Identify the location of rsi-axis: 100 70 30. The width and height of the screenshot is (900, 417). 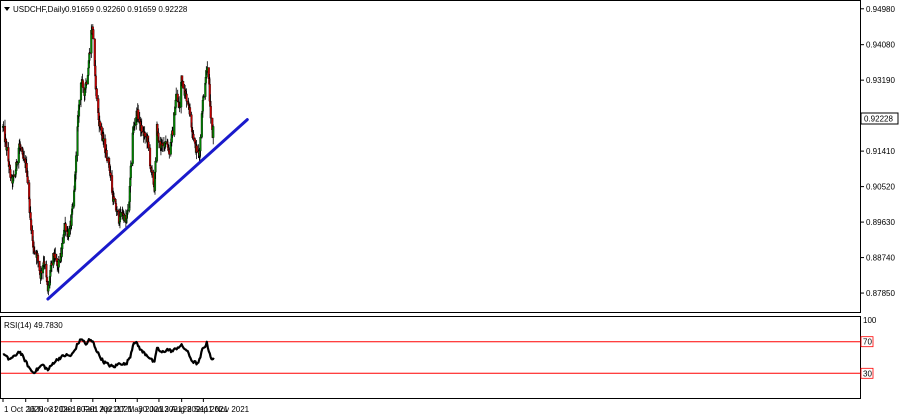
(868, 347).